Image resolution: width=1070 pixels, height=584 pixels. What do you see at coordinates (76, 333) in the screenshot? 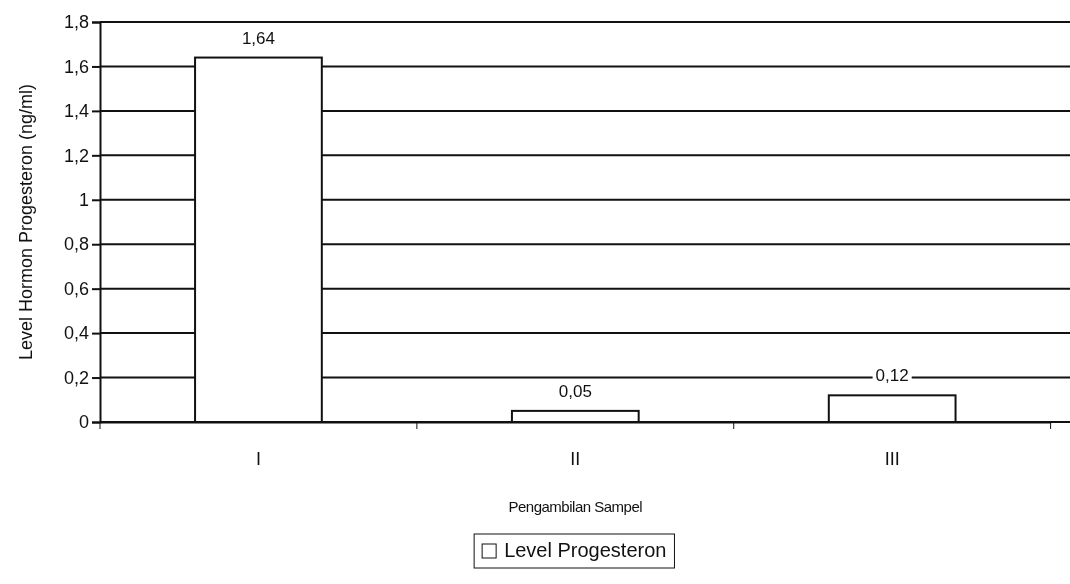
I see `y-tick-label: 0,4` at bounding box center [76, 333].